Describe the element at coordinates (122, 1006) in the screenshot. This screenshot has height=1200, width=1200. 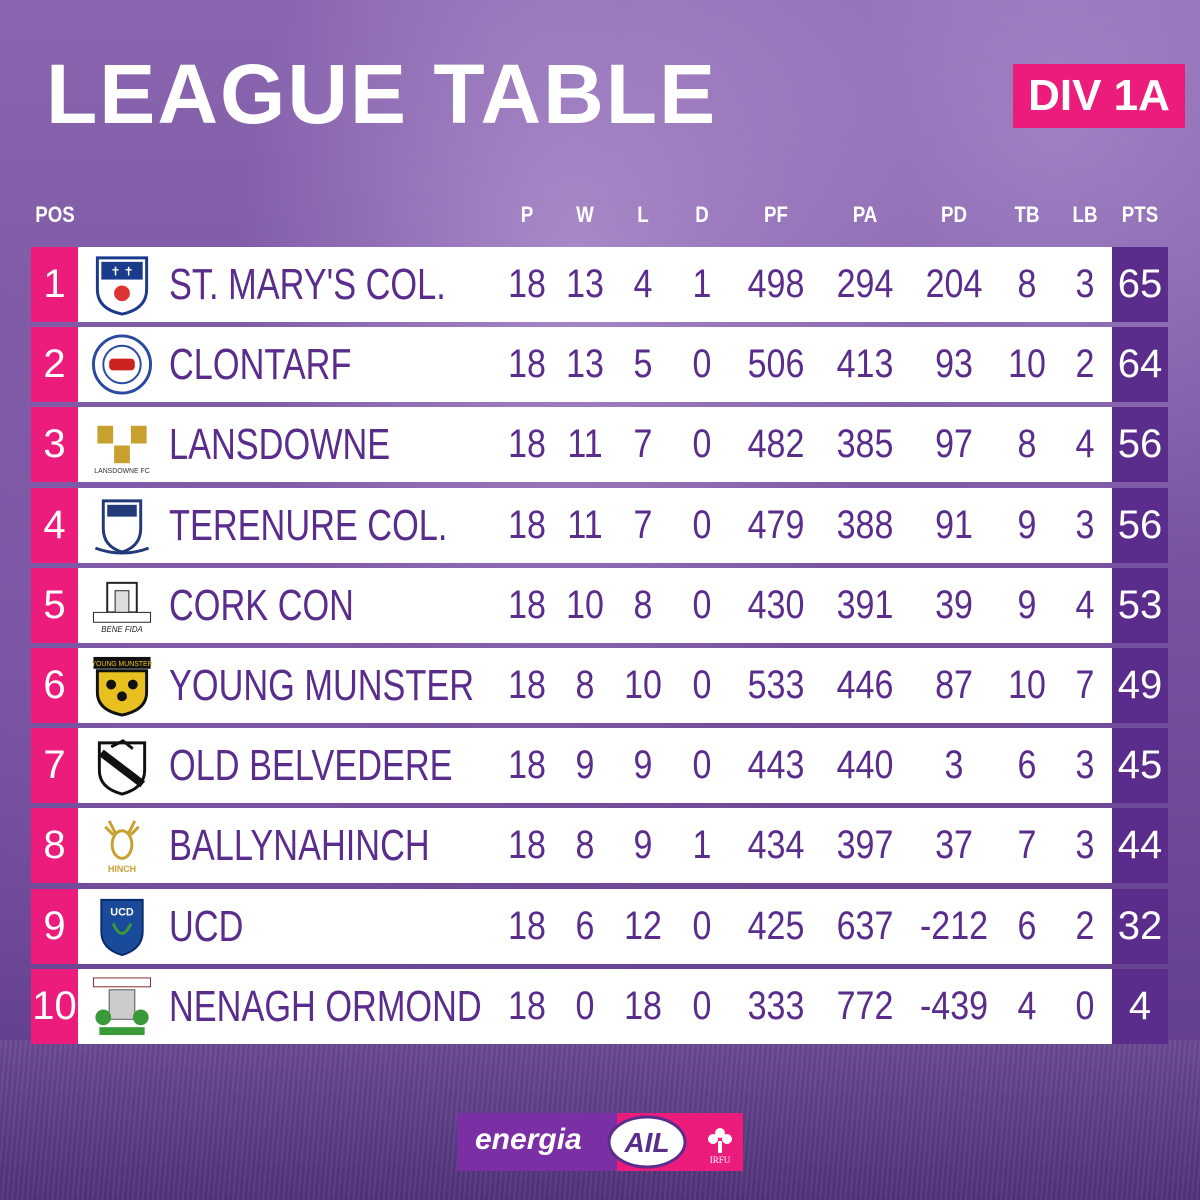
I see `nenagh-ormond-crest-icon` at that location.